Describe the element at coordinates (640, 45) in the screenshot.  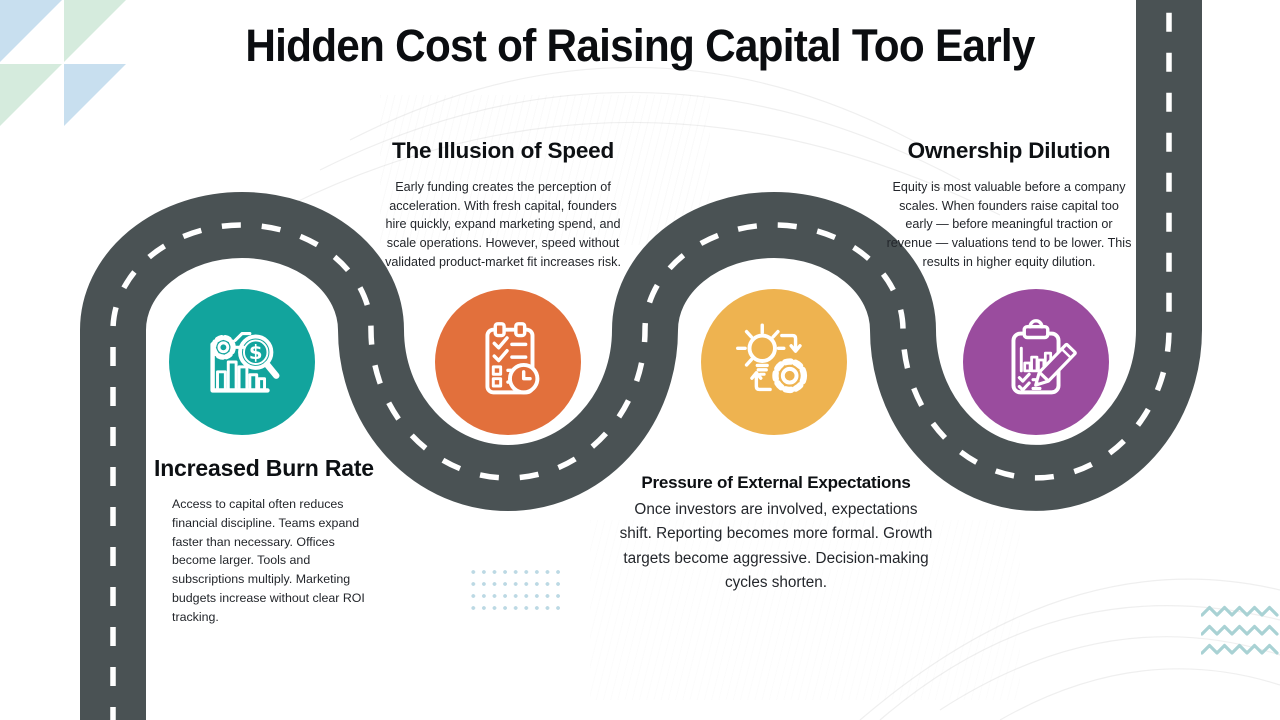
I see `page-title: Hidden Cost of Raising Capital Too Early` at that location.